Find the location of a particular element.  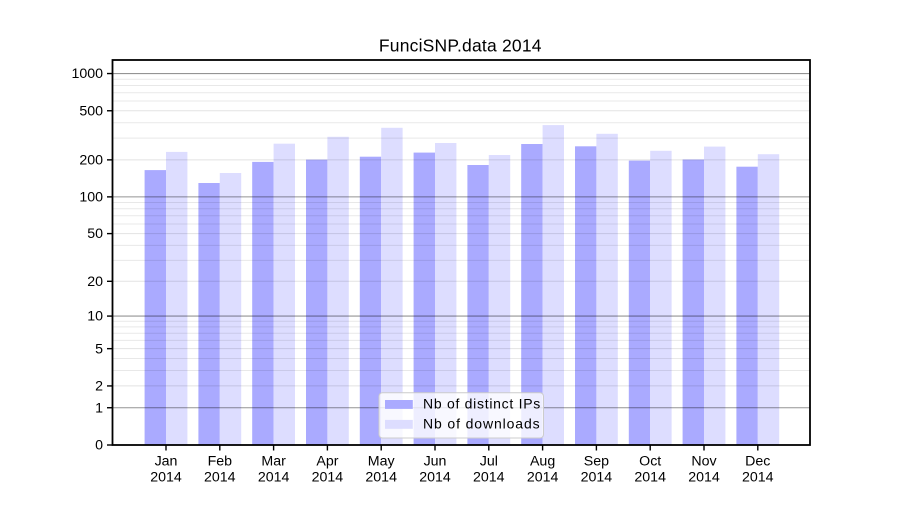

svg-text: 100 is located at coordinates (91, 197).